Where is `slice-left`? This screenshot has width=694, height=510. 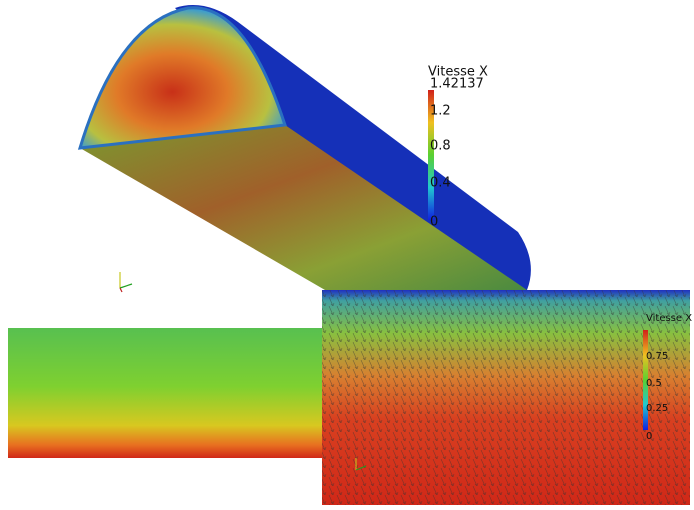 slice-left is located at coordinates (165, 393).